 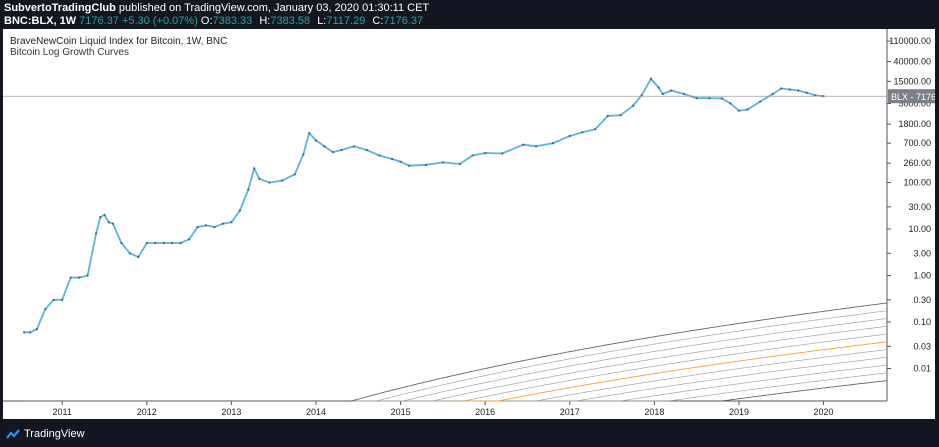 What do you see at coordinates (739, 412) in the screenshot?
I see `x-tick-label: 2019` at bounding box center [739, 412].